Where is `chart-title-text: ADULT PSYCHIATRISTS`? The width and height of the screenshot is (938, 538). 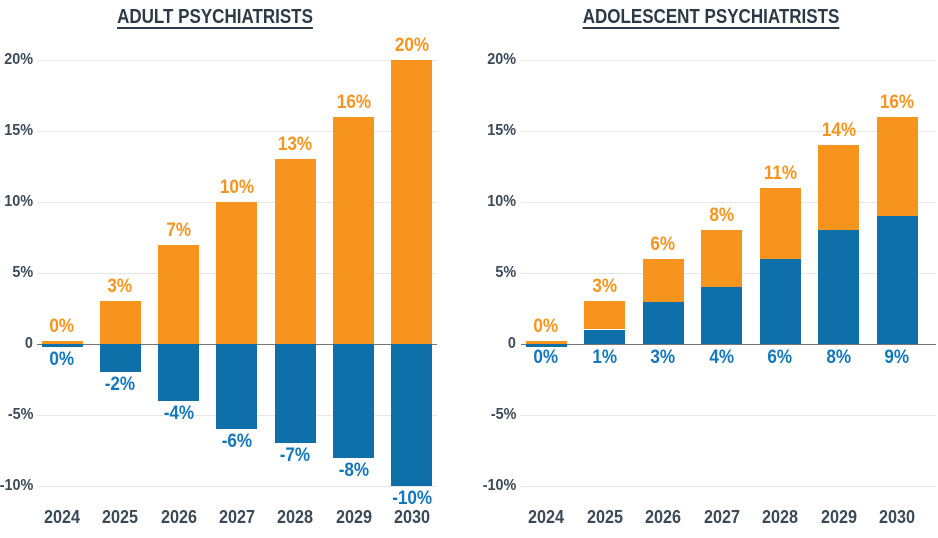 chart-title-text: ADULT PSYCHIATRISTS is located at coordinates (215, 17).